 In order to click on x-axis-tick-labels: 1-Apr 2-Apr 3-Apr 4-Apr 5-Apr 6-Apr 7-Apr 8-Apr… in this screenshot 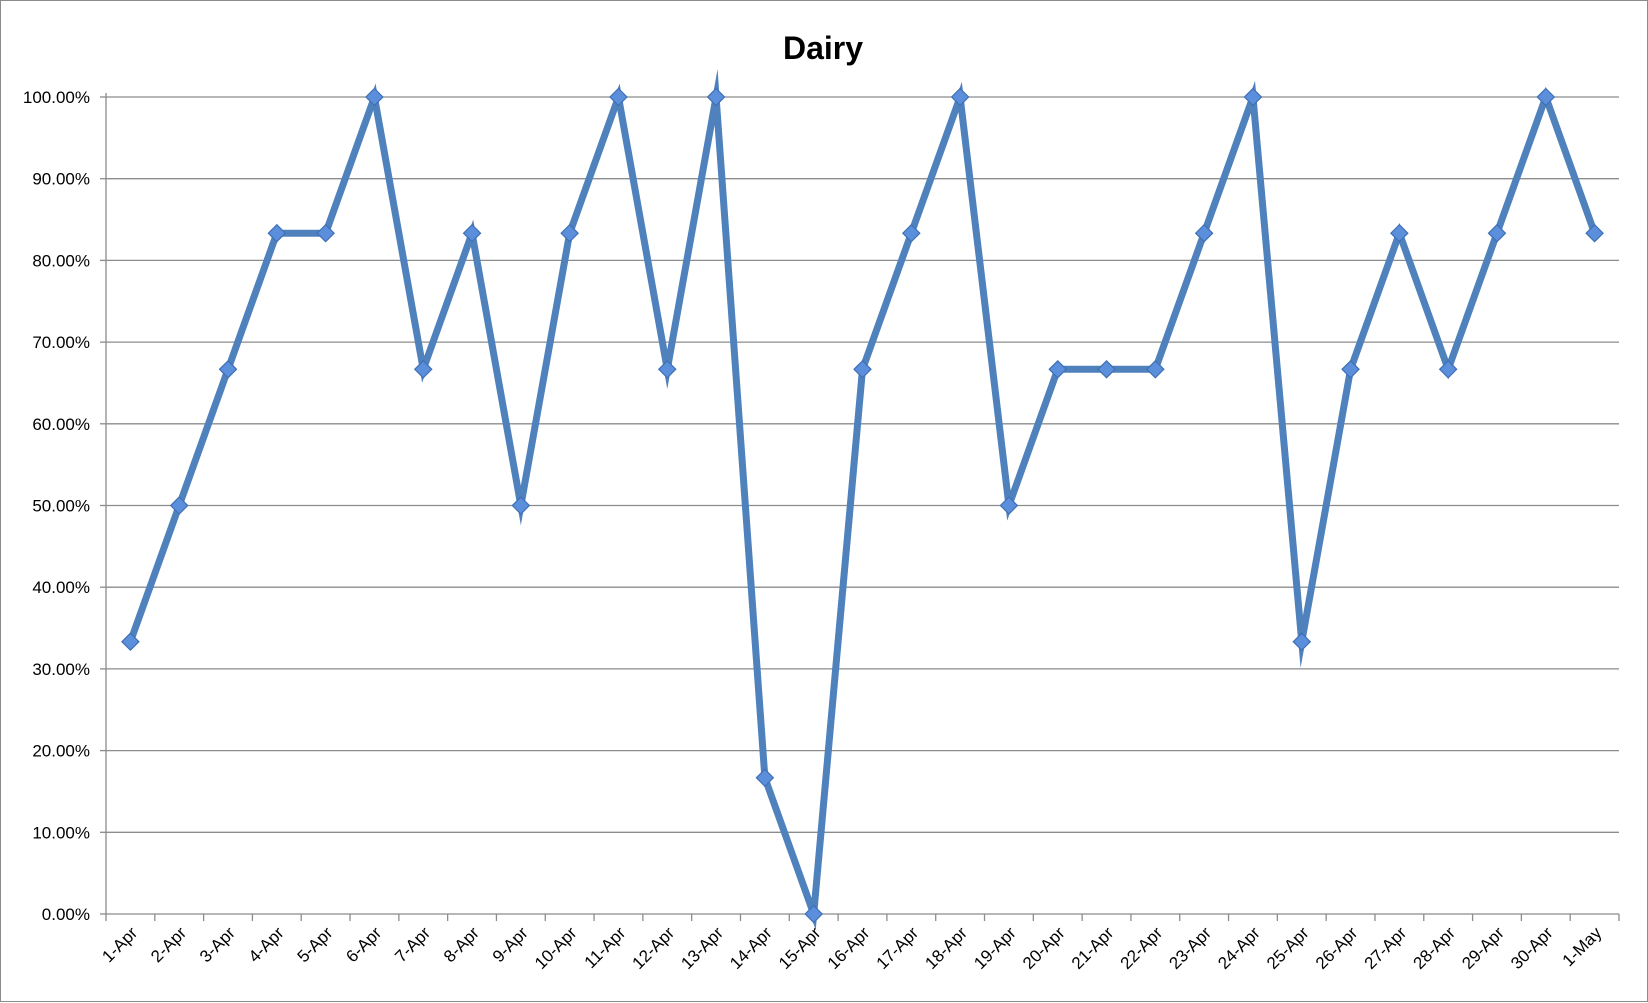, I will do `click(851, 948)`.